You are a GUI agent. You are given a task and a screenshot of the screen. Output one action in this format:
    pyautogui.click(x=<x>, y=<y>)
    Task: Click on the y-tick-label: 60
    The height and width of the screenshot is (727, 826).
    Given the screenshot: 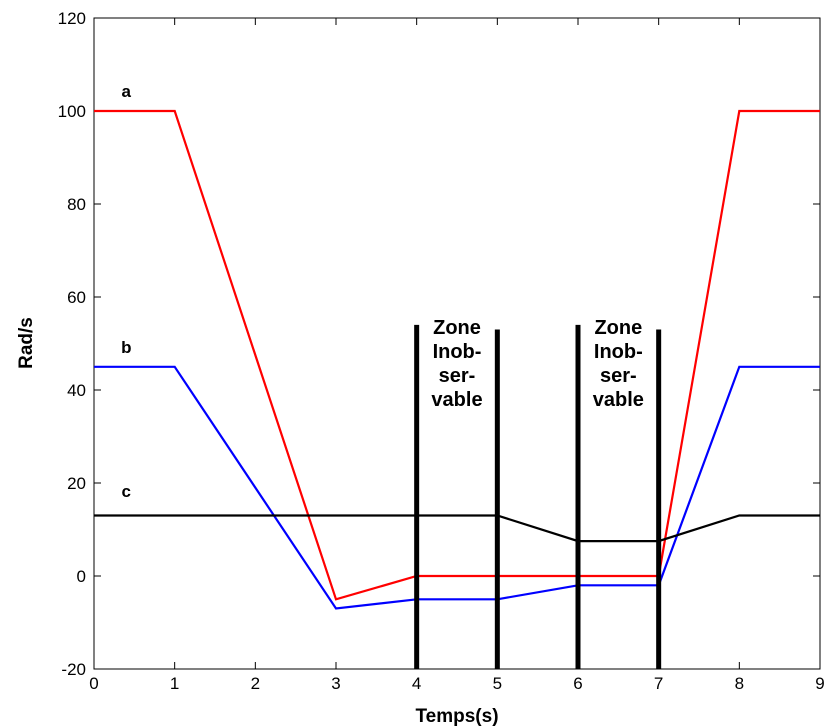 What is the action you would take?
    pyautogui.click(x=76, y=297)
    